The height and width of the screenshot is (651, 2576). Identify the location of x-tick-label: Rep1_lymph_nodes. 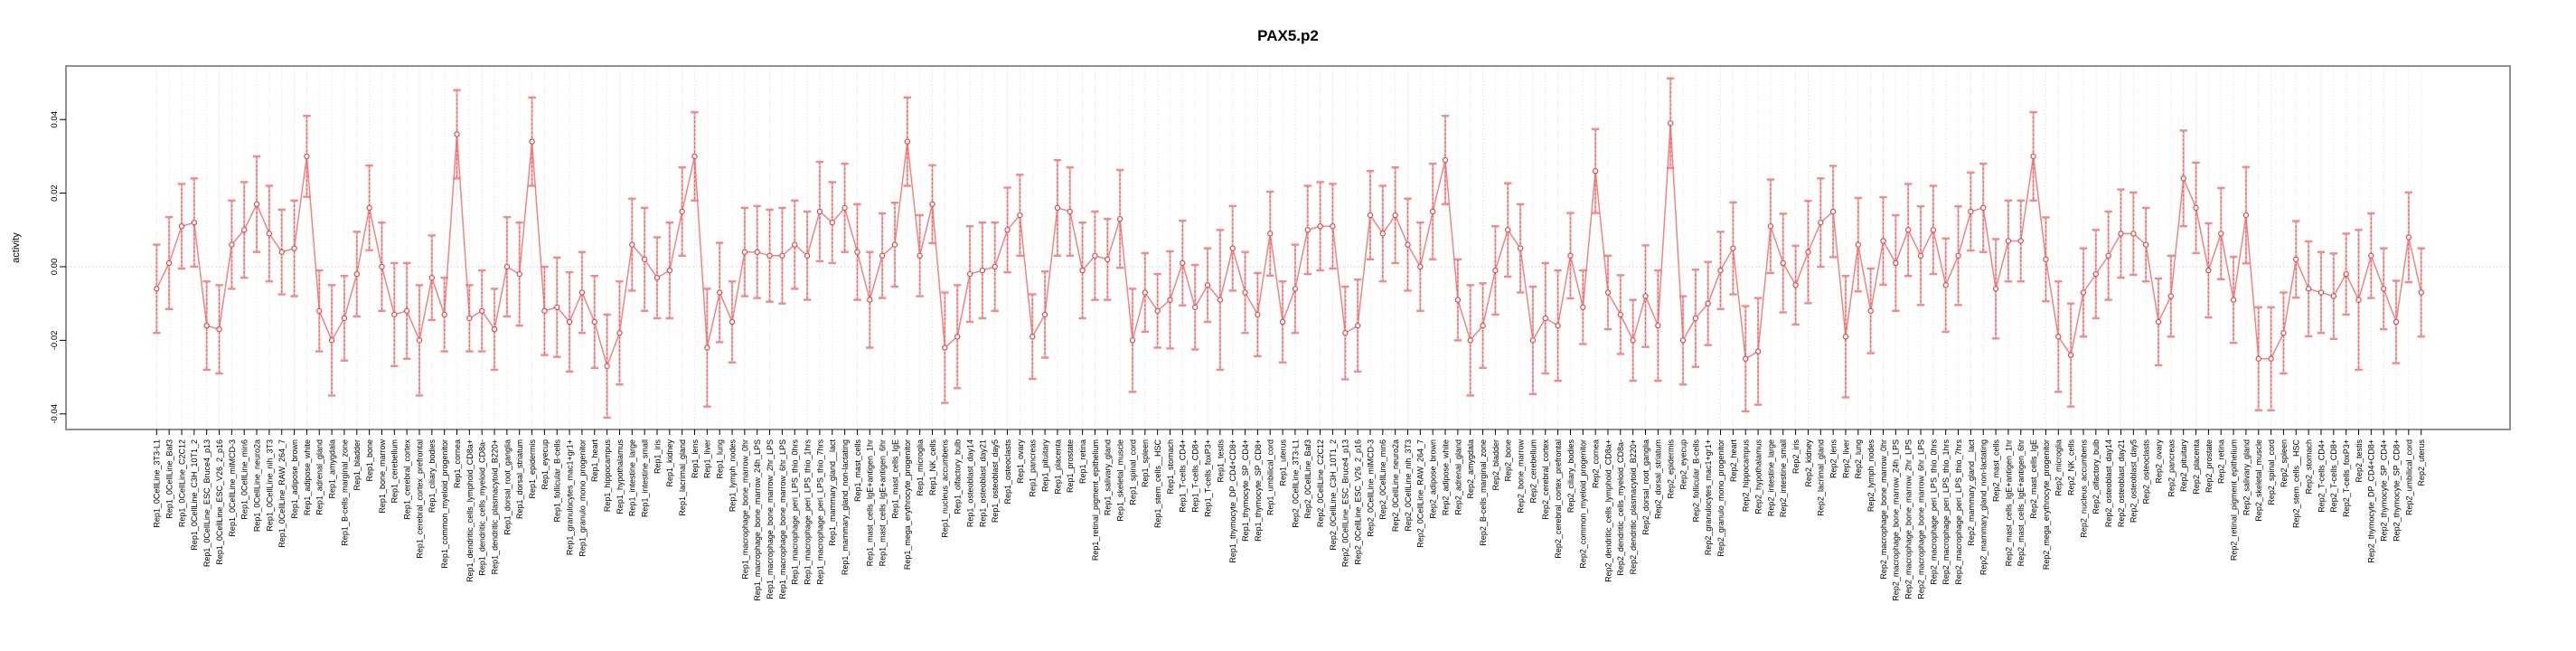
(733, 476).